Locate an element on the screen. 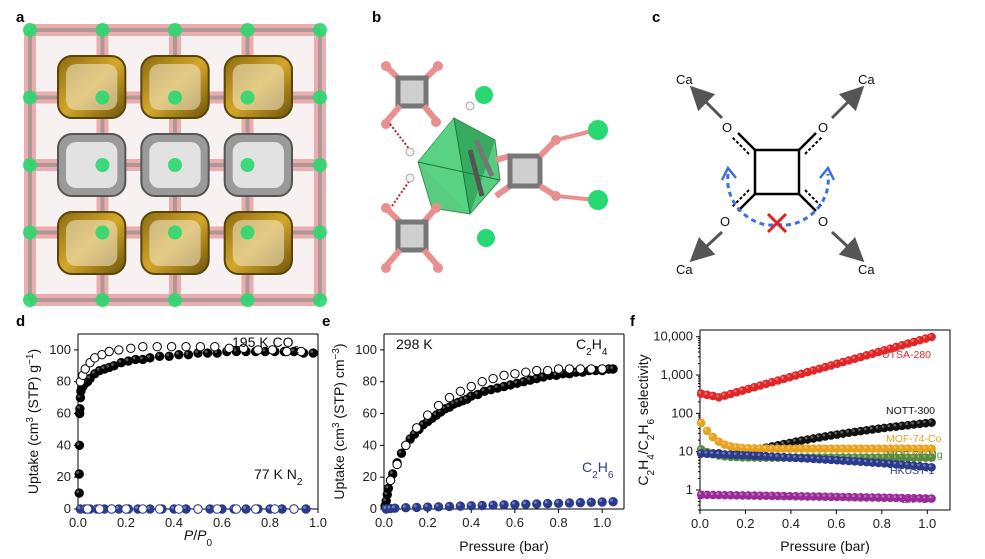 Image resolution: width=985 pixels, height=559 pixels. rotation-arc is located at coordinates (778, 200).